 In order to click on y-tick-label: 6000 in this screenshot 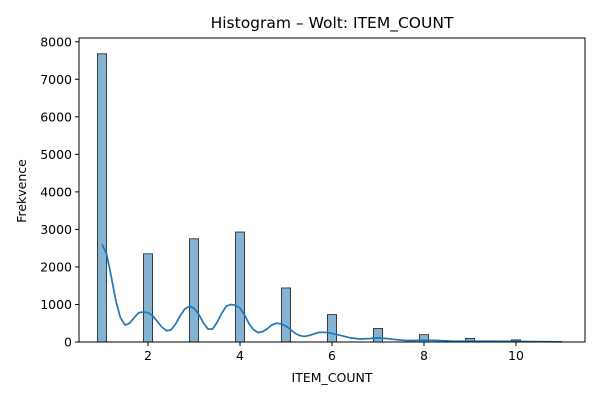, I will do `click(56, 116)`.